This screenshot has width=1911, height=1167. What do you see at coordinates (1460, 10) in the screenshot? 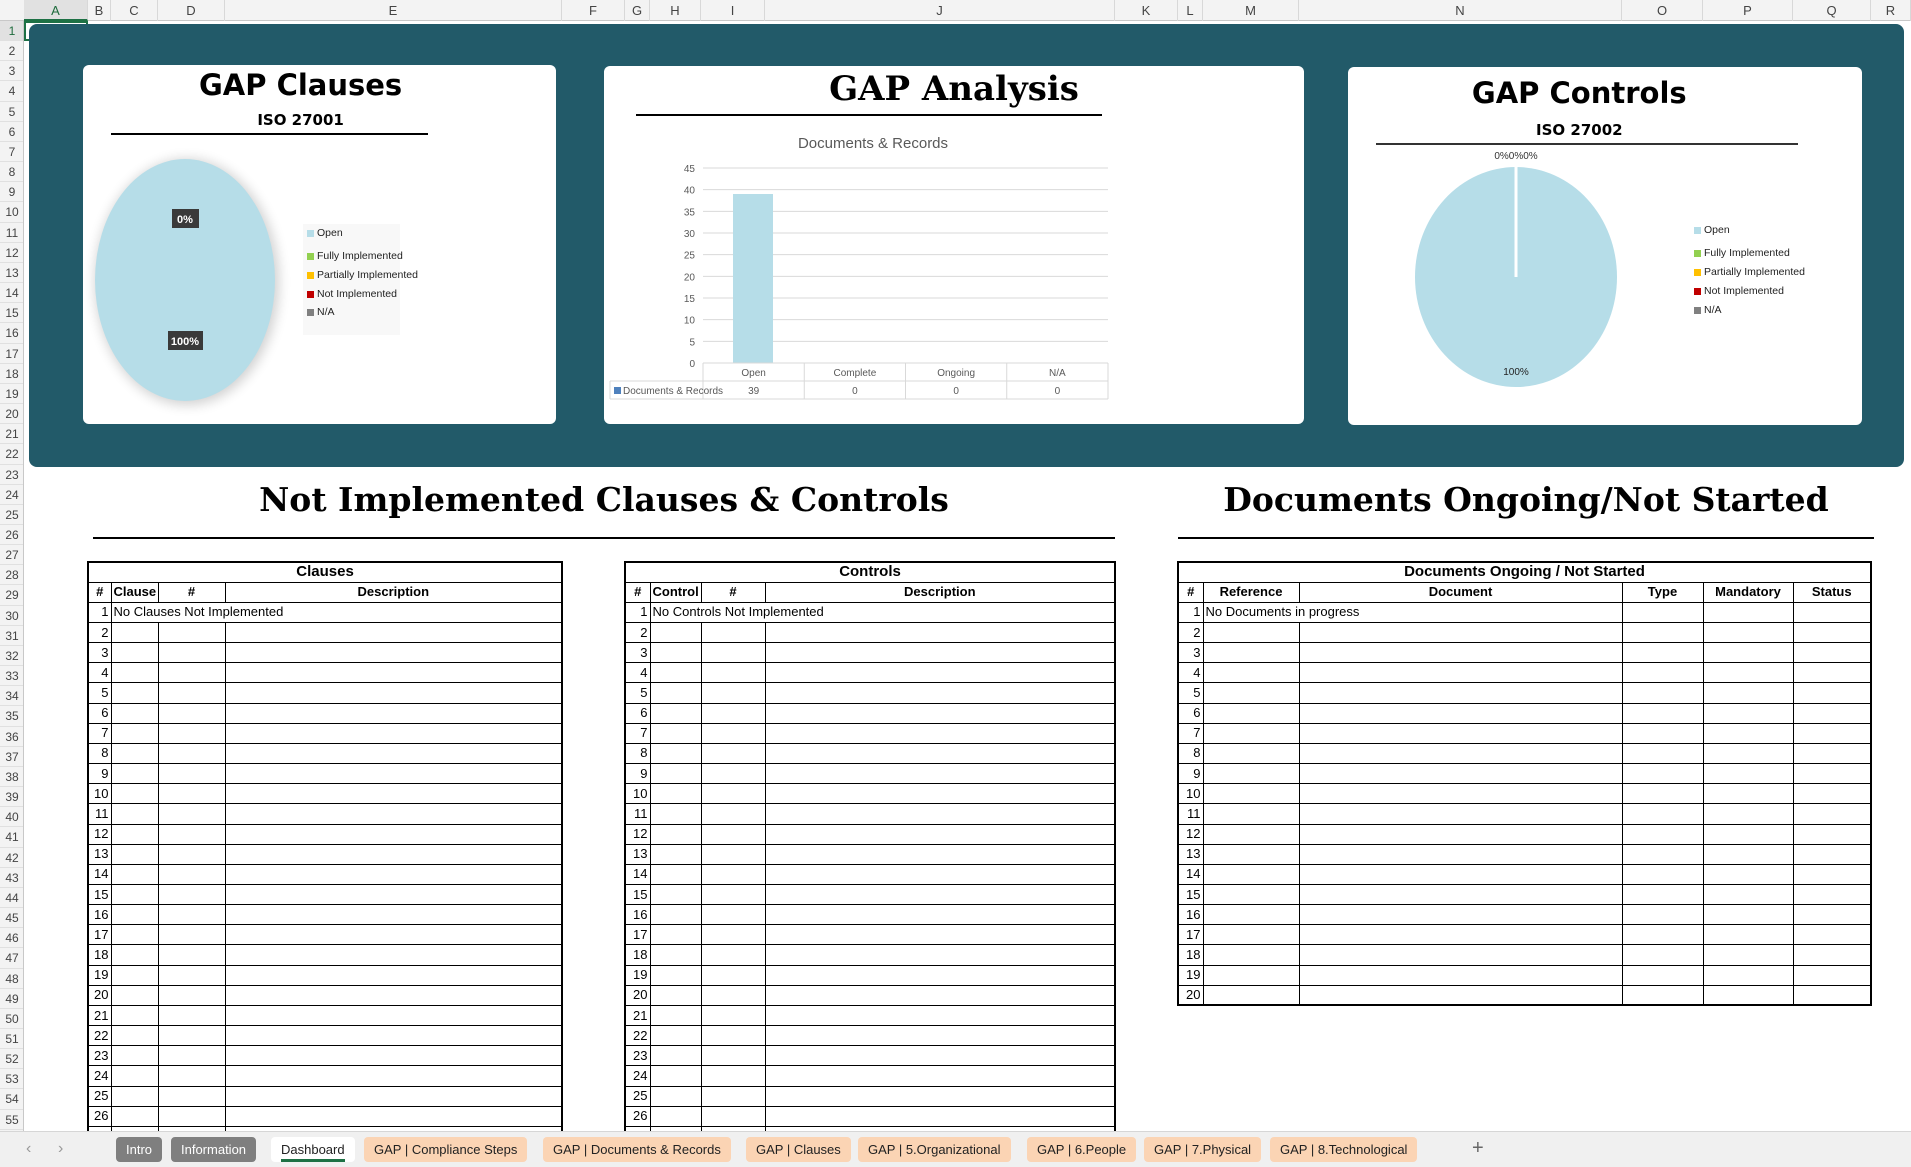
I see `column-header-N: N` at bounding box center [1460, 10].